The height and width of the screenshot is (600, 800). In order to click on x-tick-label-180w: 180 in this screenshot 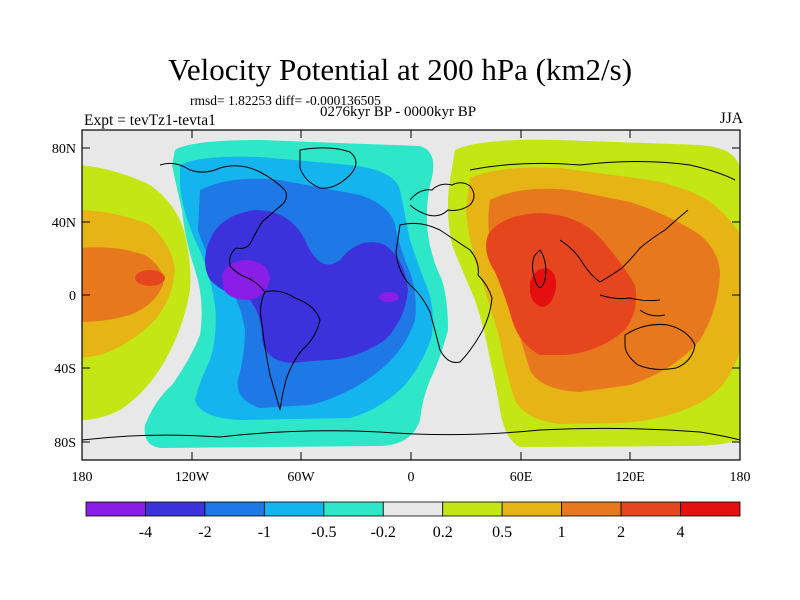, I will do `click(82, 477)`.